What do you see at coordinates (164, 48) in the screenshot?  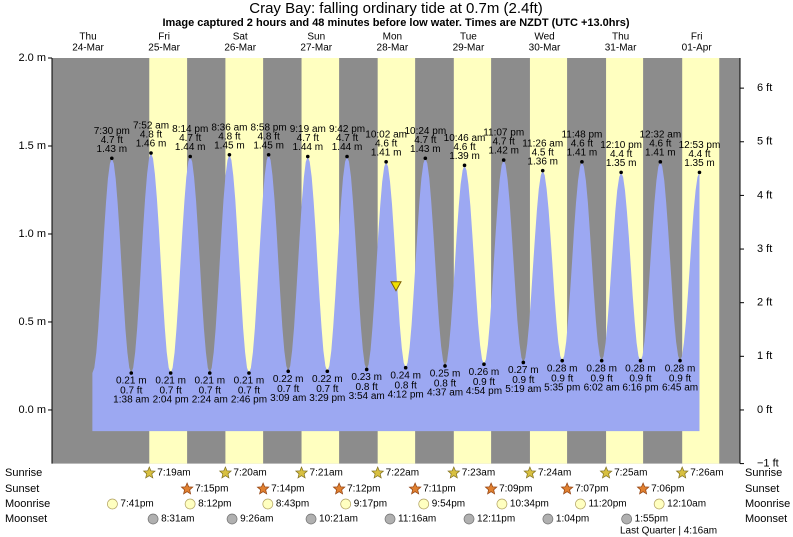 I see `day-date: 25-Mar` at bounding box center [164, 48].